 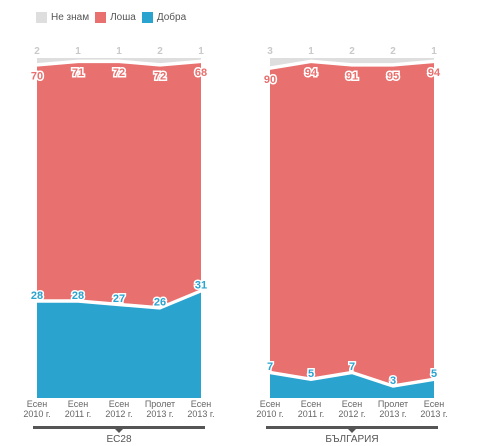 I want to click on data-label: 26, so click(x=160, y=303).